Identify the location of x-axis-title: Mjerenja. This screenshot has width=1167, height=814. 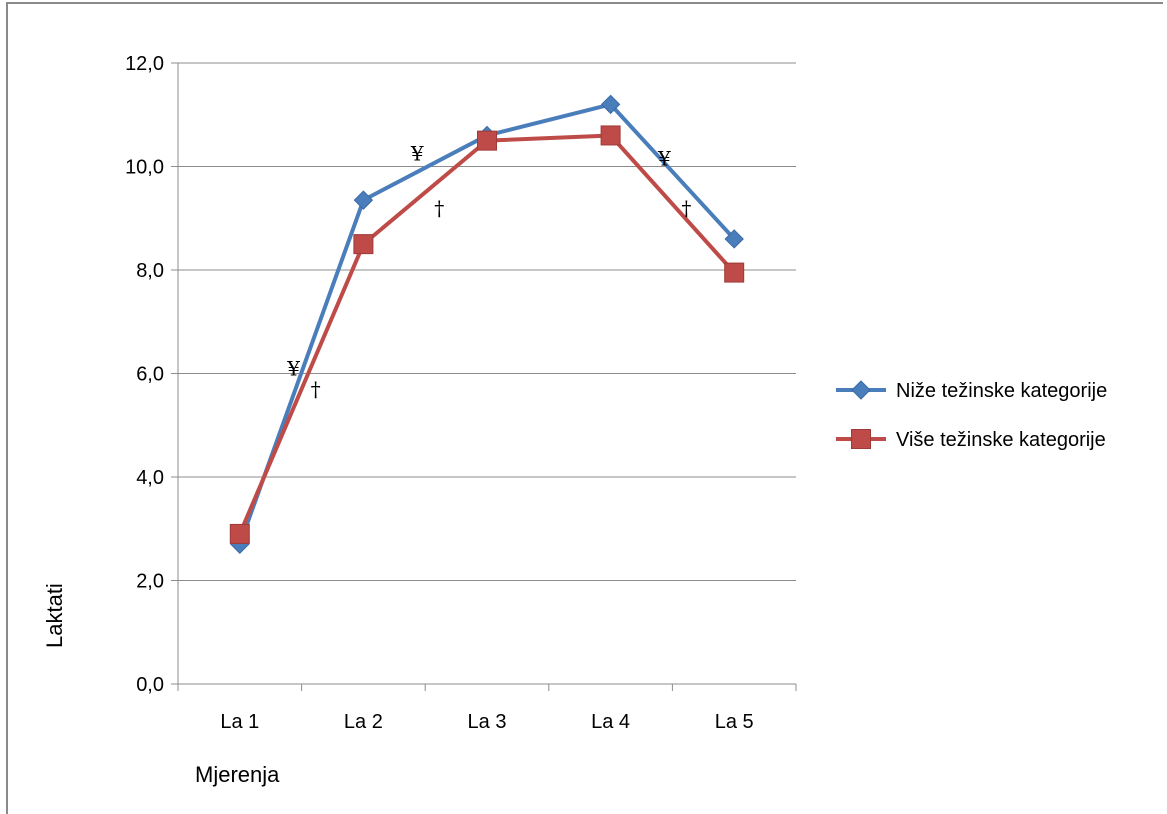
(237, 774).